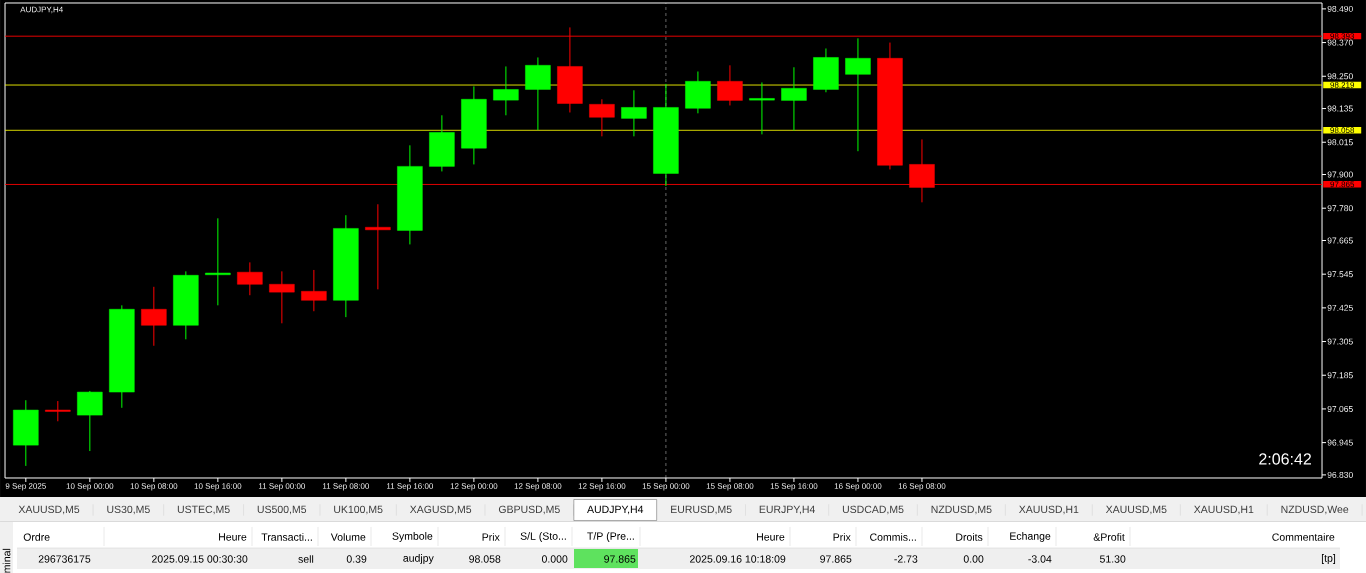 Image resolution: width=1366 pixels, height=573 pixels. What do you see at coordinates (1342, 184) in the screenshot?
I see `ref-line-label: 97.865` at bounding box center [1342, 184].